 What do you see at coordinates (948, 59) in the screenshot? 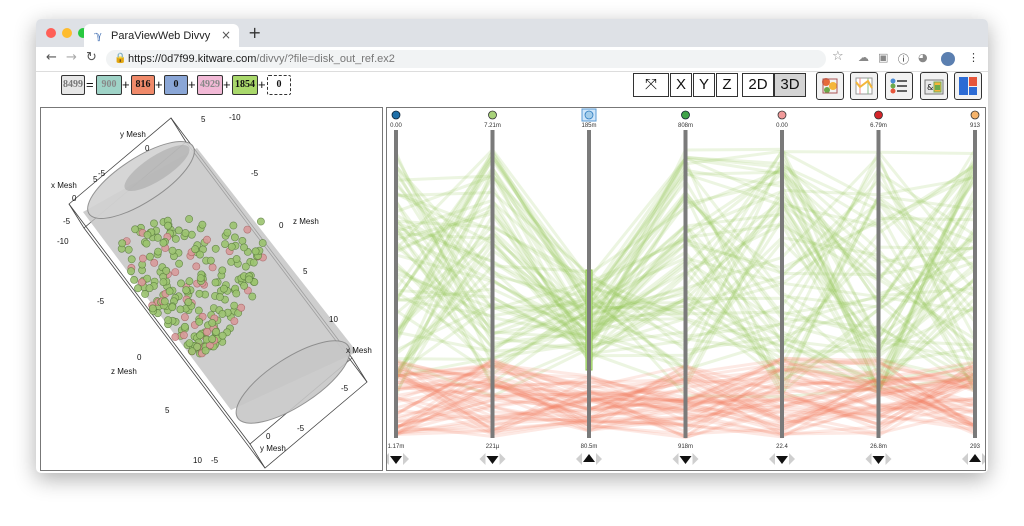
I see `profile-avatar` at bounding box center [948, 59].